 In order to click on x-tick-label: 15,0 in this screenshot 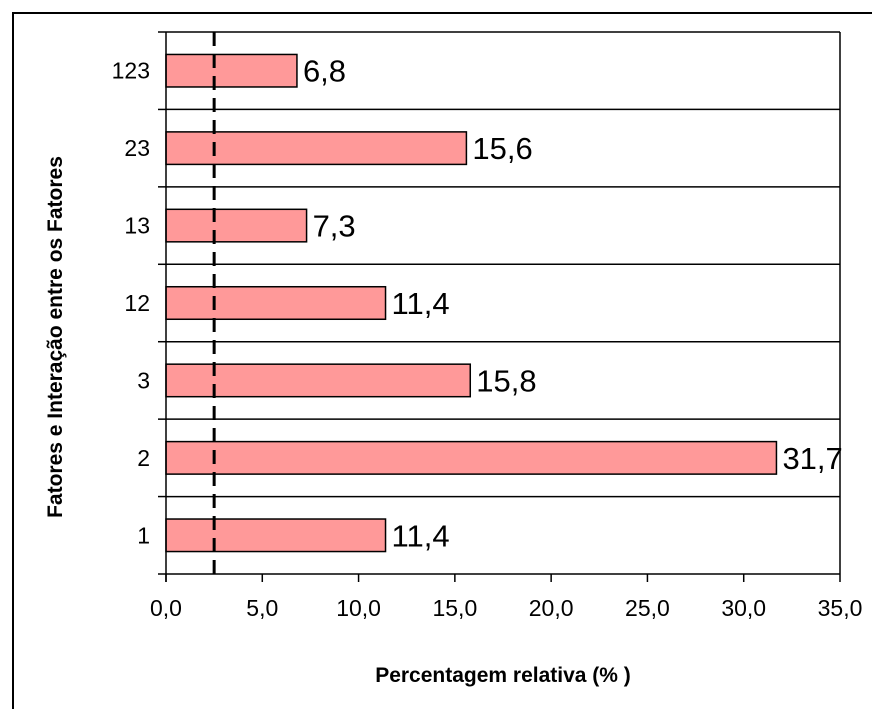, I will do `click(454, 608)`.